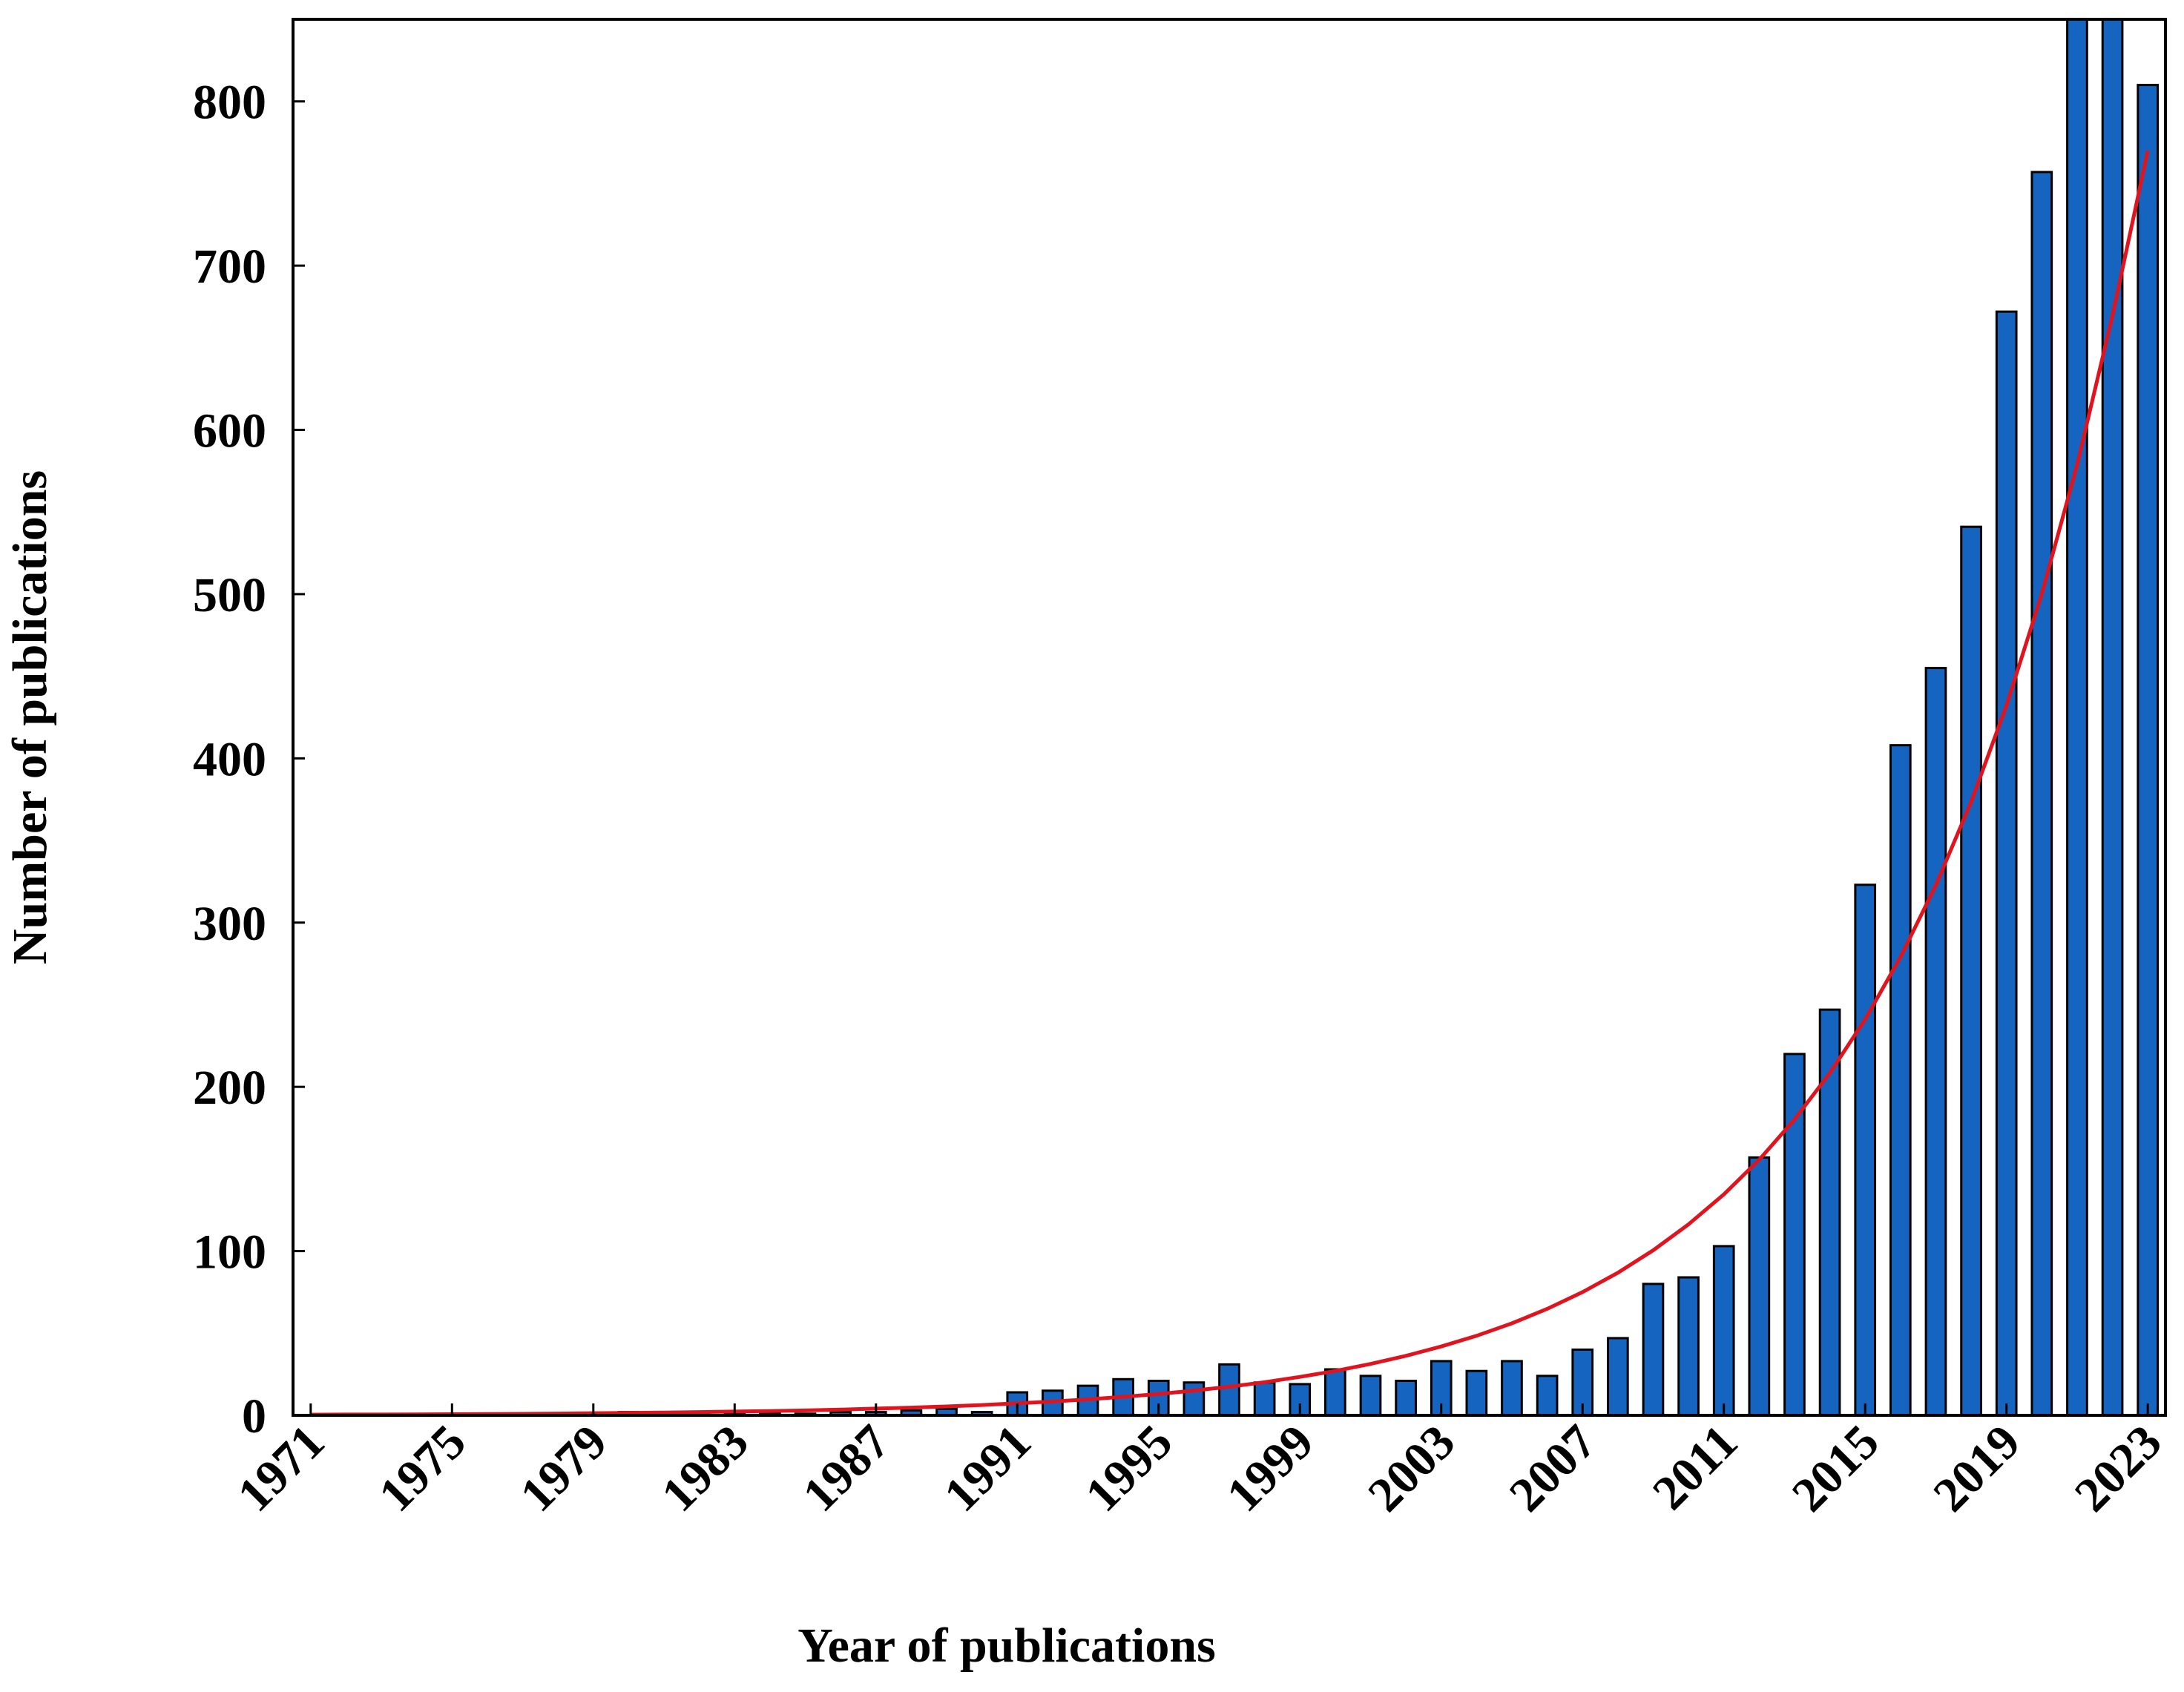 This screenshot has height=1692, width=2184. What do you see at coordinates (988, 1468) in the screenshot?
I see `x-tick-label: 1991` at bounding box center [988, 1468].